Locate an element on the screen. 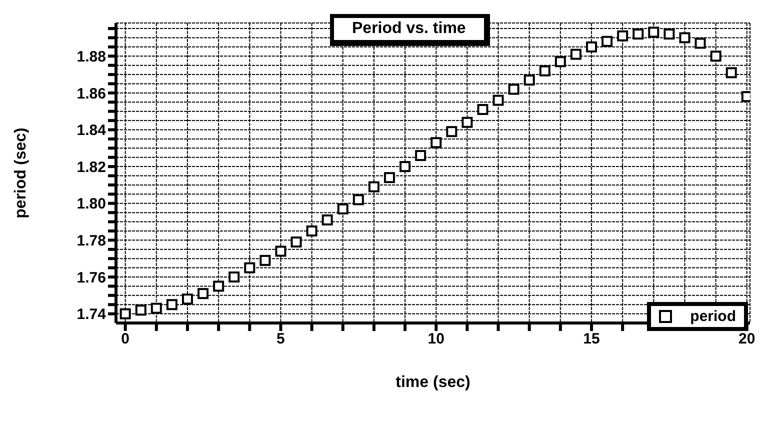  x-tick-label: 0 is located at coordinates (125, 339).